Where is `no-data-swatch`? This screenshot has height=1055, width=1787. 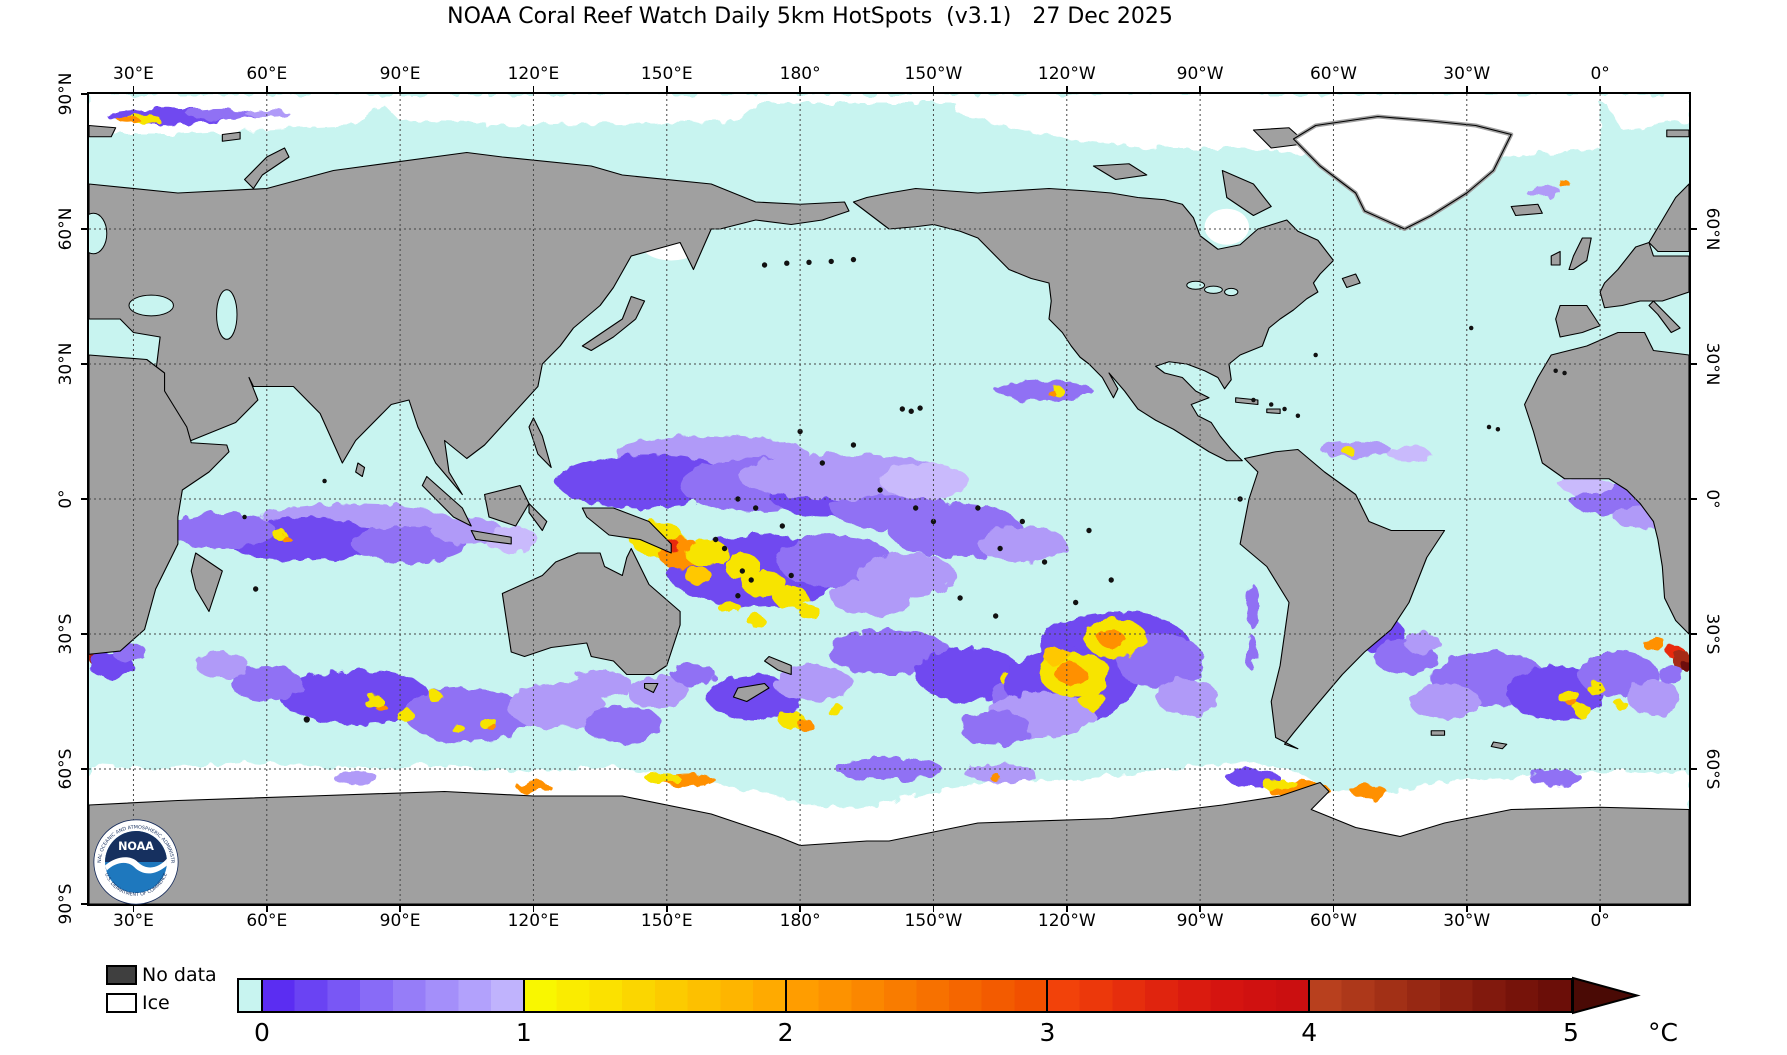 no-data-swatch is located at coordinates (121, 975).